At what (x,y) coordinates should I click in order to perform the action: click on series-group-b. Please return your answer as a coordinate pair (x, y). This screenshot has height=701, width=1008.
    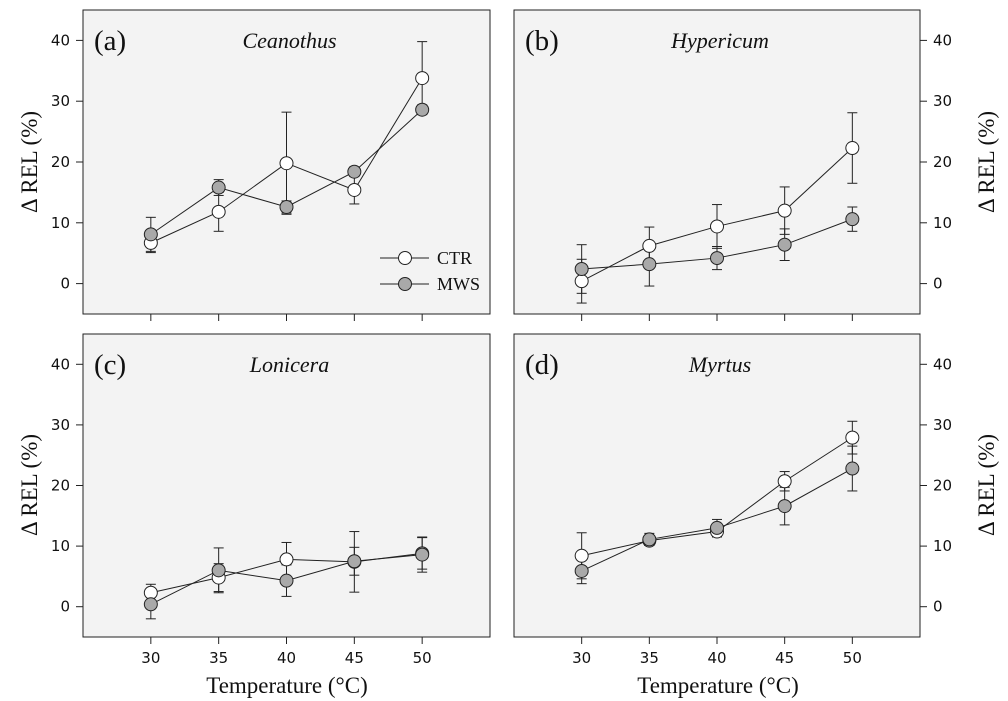
    Looking at the image, I should click on (717, 208).